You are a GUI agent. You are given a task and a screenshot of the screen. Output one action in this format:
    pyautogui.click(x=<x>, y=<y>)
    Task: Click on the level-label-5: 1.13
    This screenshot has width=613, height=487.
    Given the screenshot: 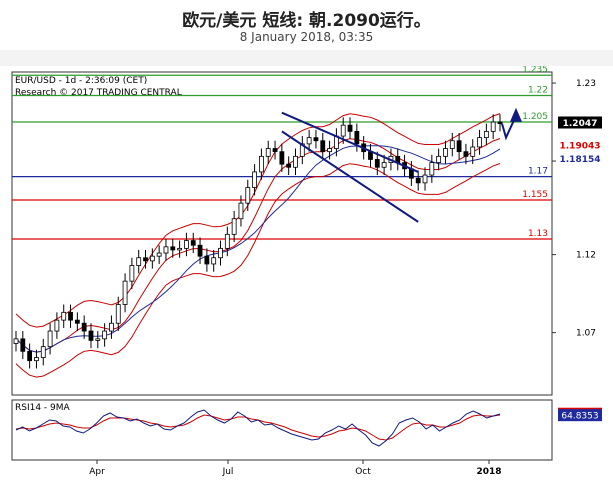 What is the action you would take?
    pyautogui.click(x=538, y=234)
    